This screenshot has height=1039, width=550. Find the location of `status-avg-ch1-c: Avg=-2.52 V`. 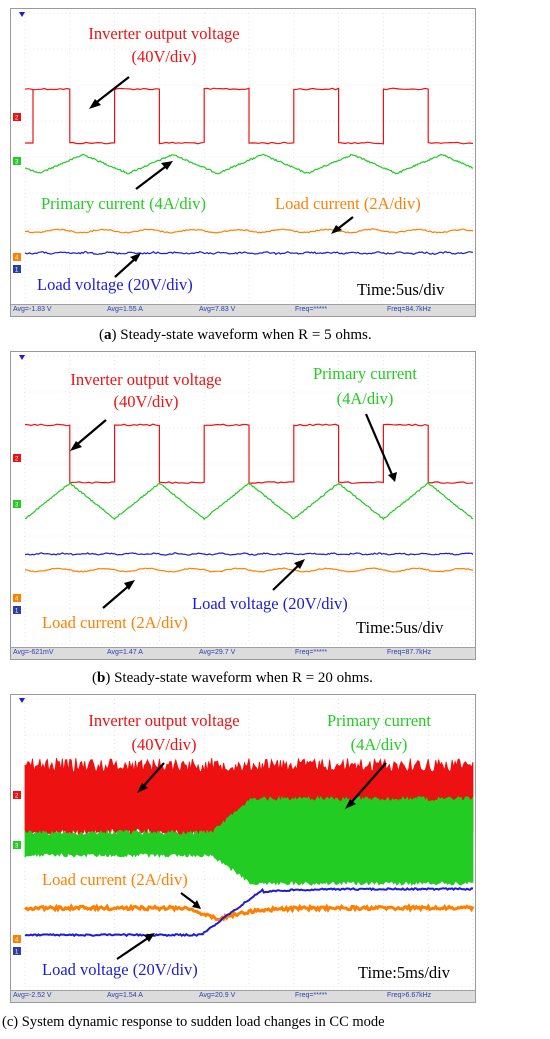

status-avg-ch1-c: Avg=-2.52 V is located at coordinates (32, 995).